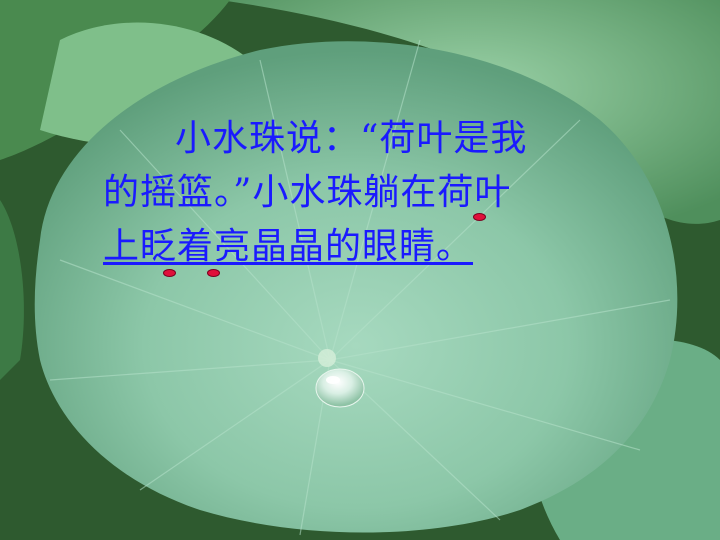 Image resolution: width=720 pixels, height=540 pixels. Describe the element at coordinates (12, 290) in the screenshot. I see `back-leaf-left-edge` at that location.